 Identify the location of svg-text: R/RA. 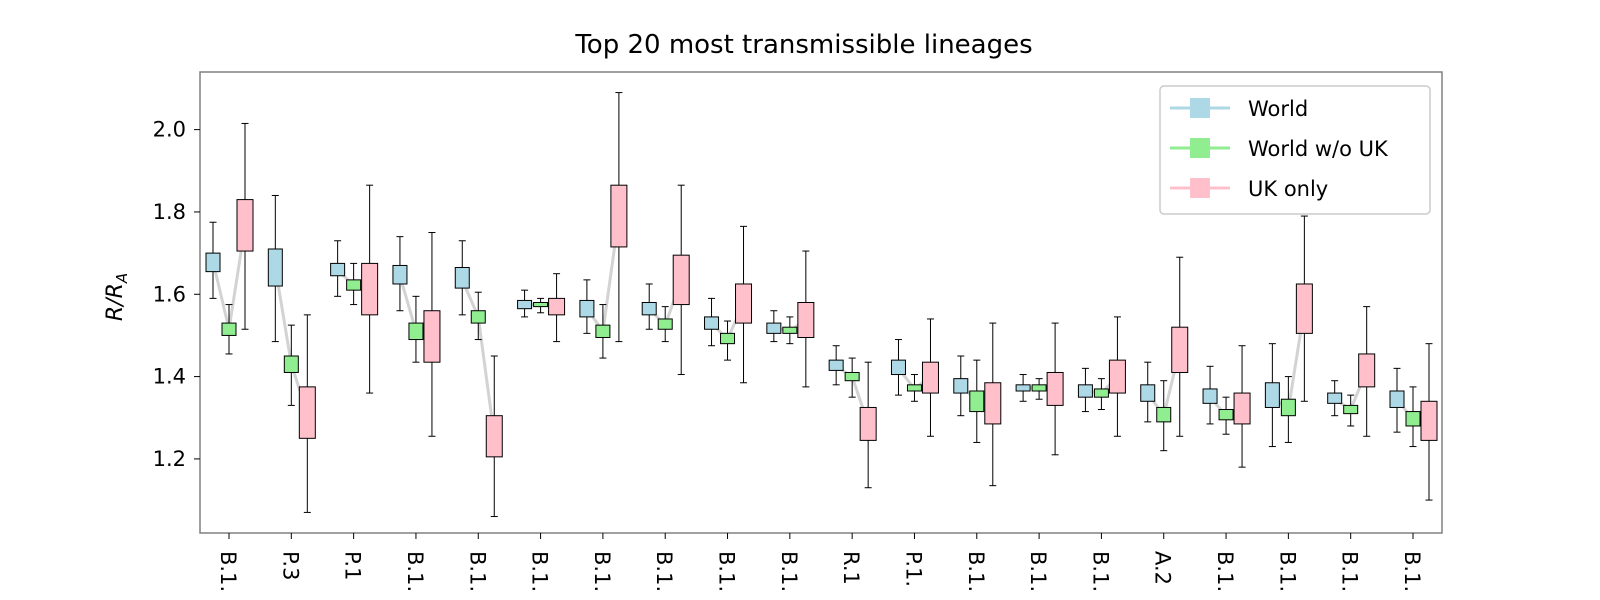
(117, 297).